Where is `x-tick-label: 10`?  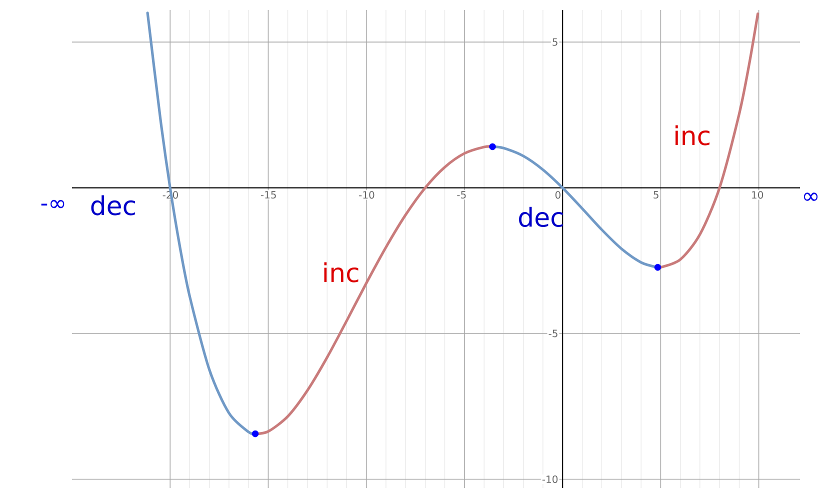
x-tick-label: 10 is located at coordinates (758, 195).